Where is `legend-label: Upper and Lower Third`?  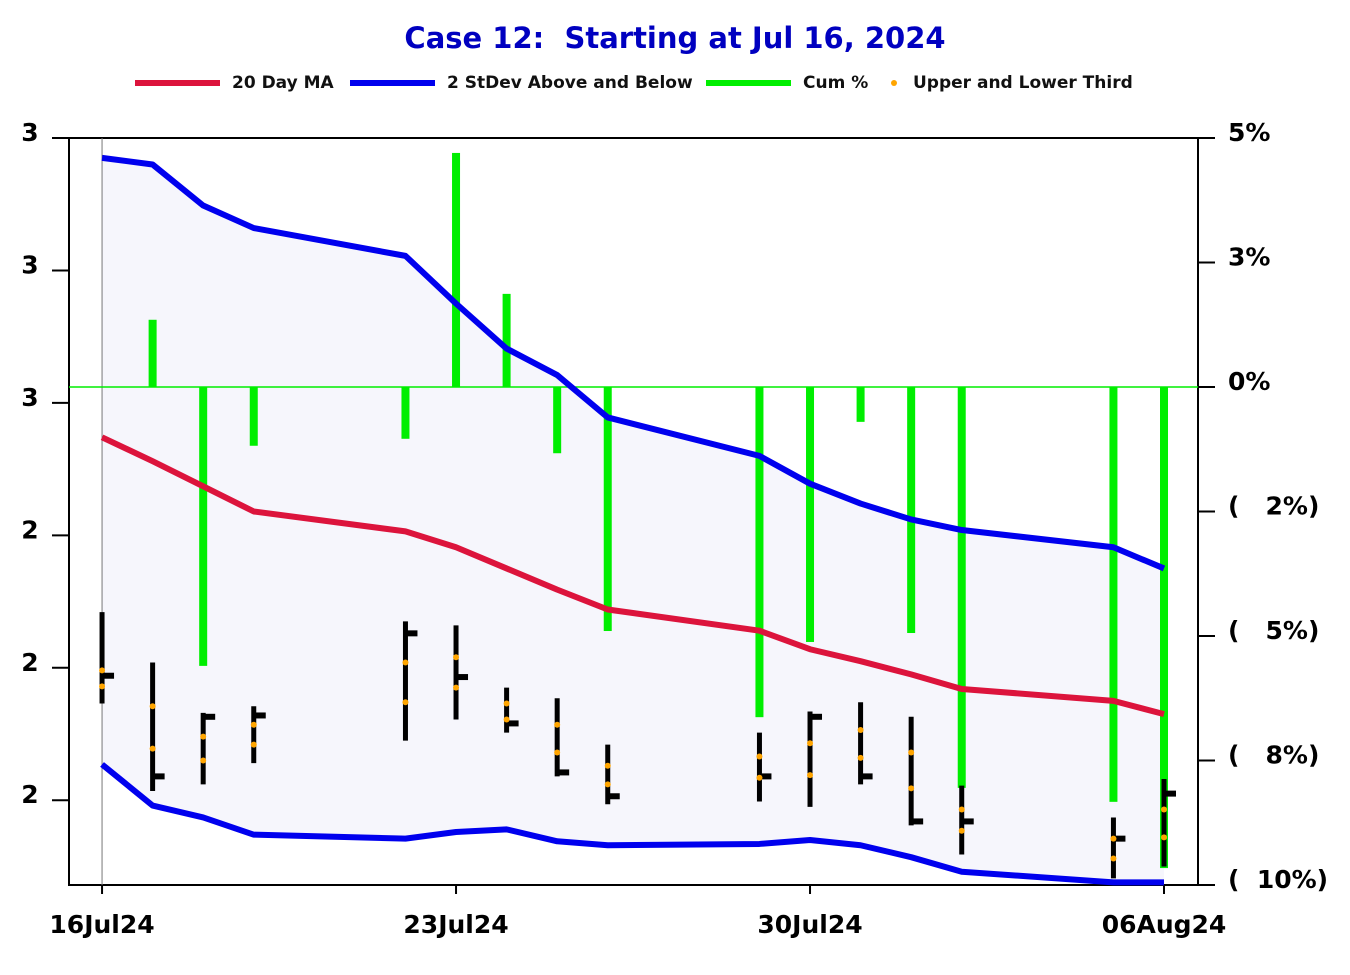 legend-label: Upper and Lower Third is located at coordinates (1023, 83).